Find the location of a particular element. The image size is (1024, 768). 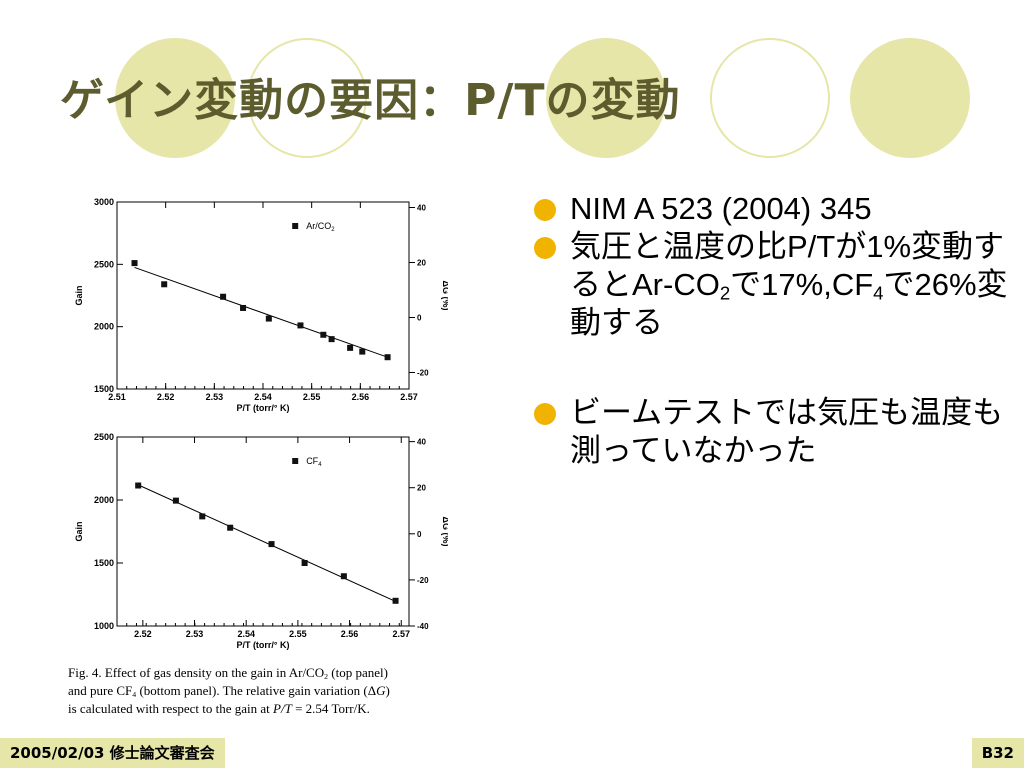

legend-label: CF4 is located at coordinates (314, 462).